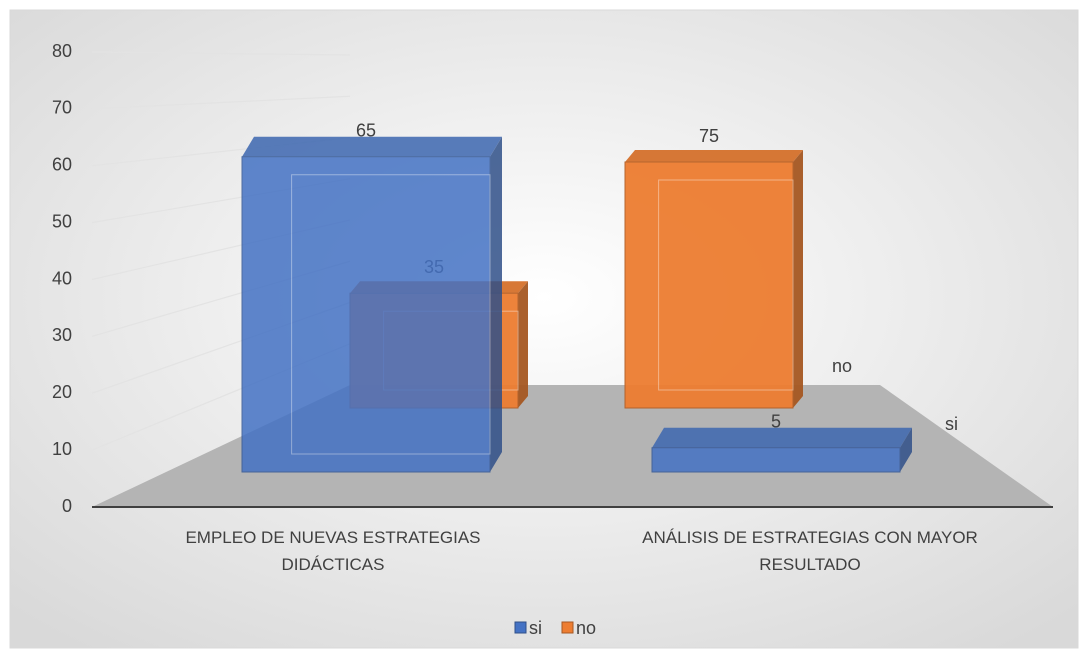 This screenshot has height=659, width=1088. Describe the element at coordinates (62, 221) in the screenshot. I see `y-tick-label: 50` at that location.